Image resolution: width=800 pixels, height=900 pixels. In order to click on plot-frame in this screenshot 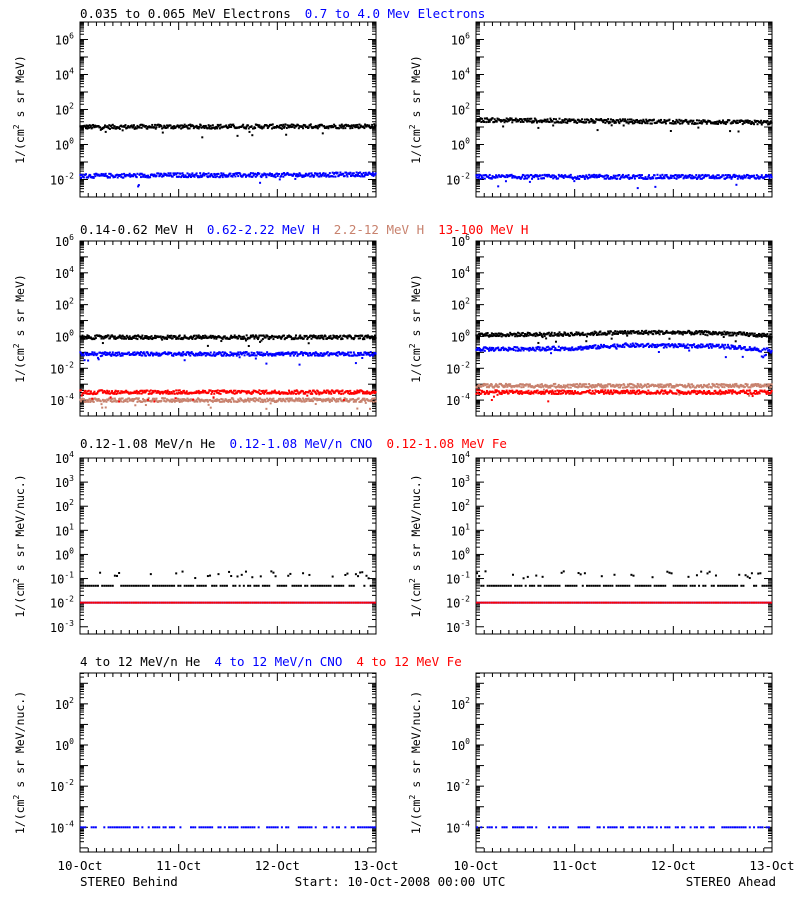, I will do `click(228, 109)`.